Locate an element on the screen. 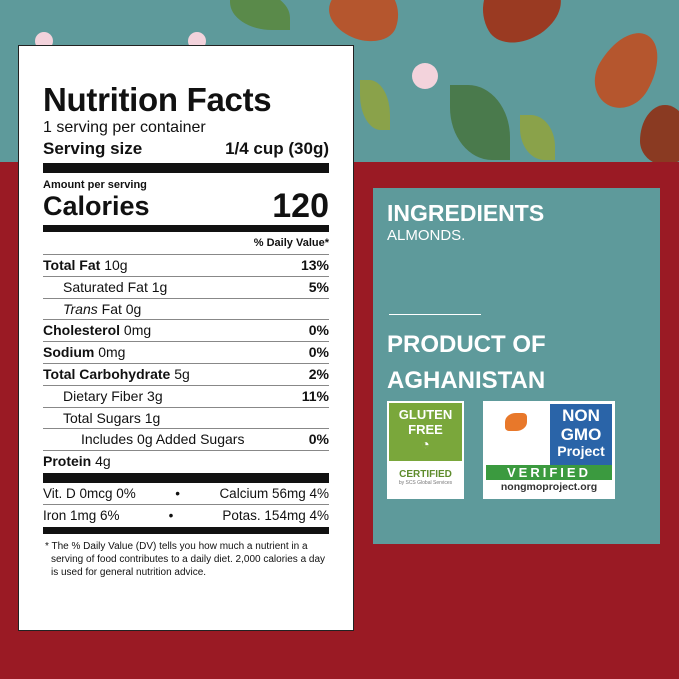 The width and height of the screenshot is (679, 679). flower-illustration is located at coordinates (425, 76).